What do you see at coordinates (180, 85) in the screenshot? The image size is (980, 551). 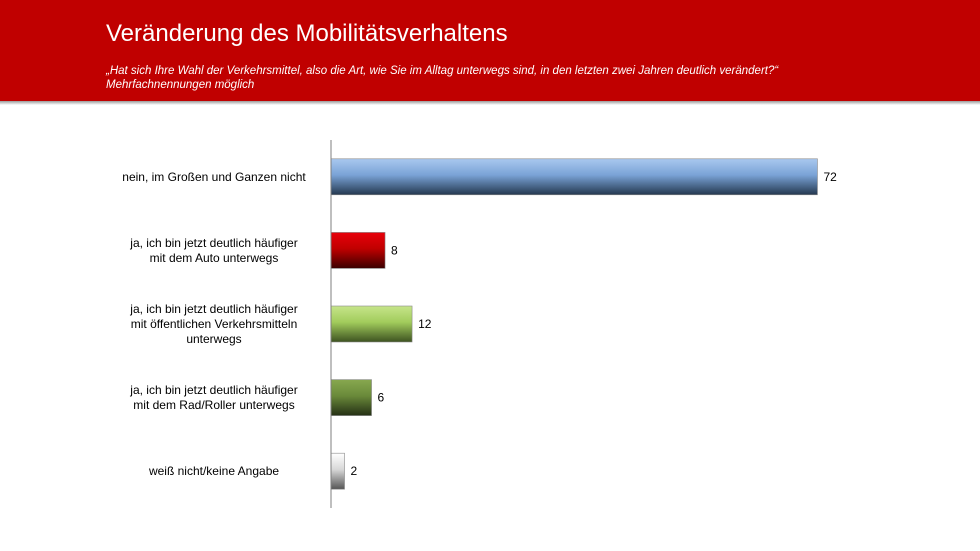 I see `multiple-answers-note: Mehrfachnennungen möglich` at bounding box center [180, 85].